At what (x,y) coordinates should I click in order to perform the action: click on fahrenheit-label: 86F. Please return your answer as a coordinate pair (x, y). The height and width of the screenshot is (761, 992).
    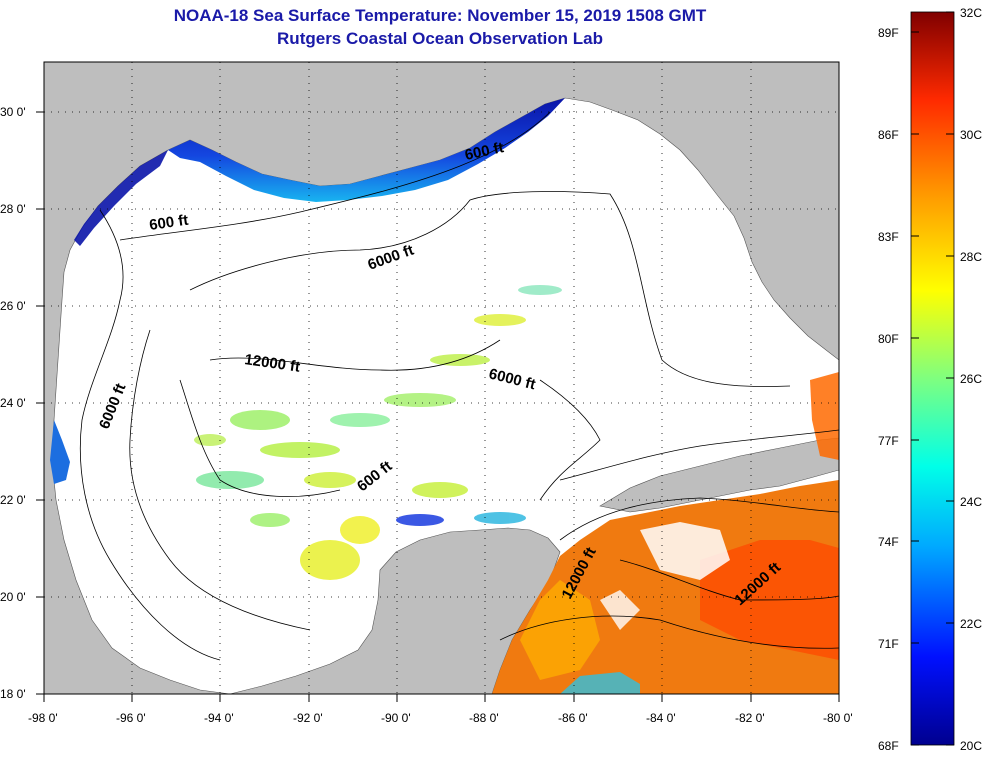
    Looking at the image, I should click on (888, 135).